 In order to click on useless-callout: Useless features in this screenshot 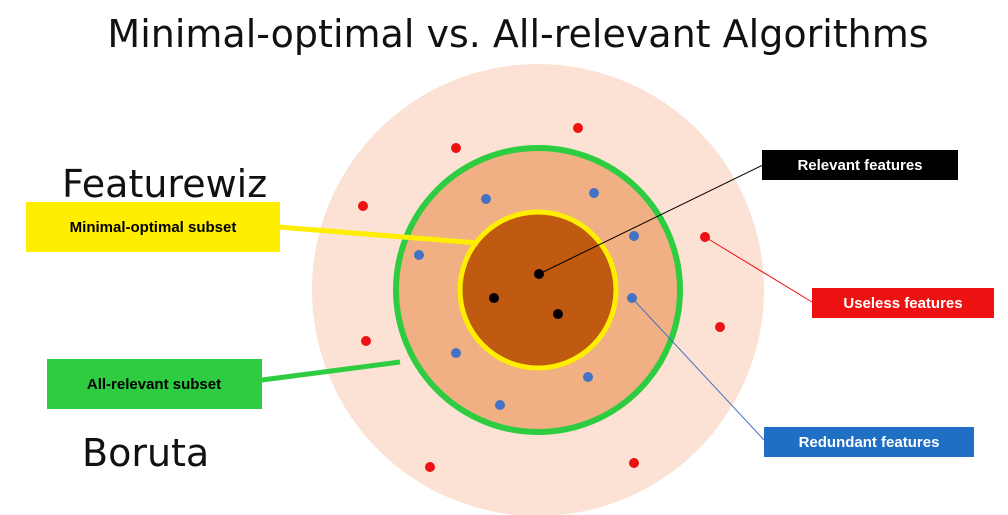, I will do `click(902, 303)`.